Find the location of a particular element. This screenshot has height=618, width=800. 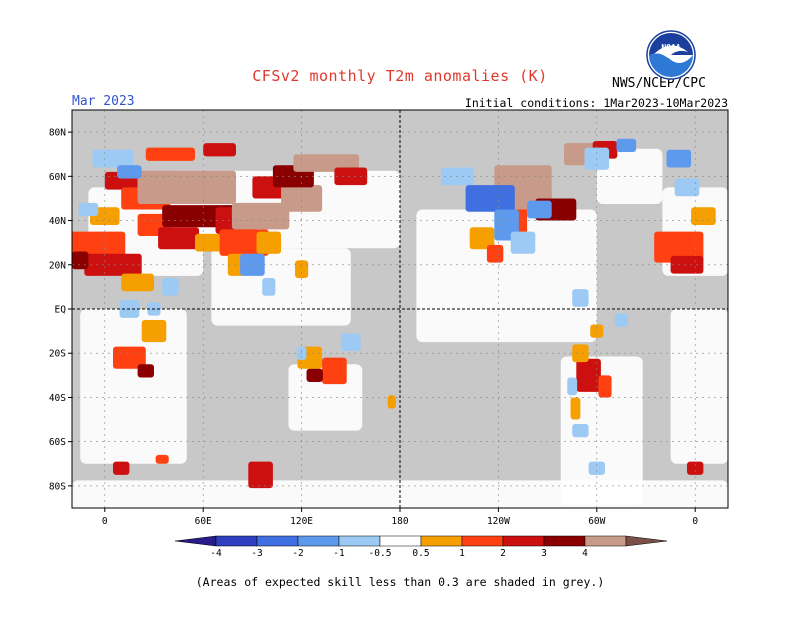

colorbar-label: -3 is located at coordinates (256, 553).